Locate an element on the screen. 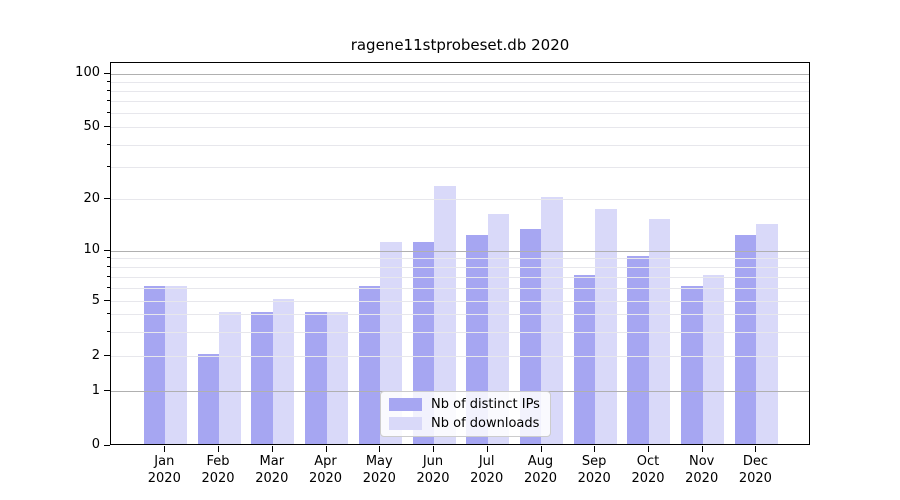  y-tick-label-100: 100 is located at coordinates (87, 72).